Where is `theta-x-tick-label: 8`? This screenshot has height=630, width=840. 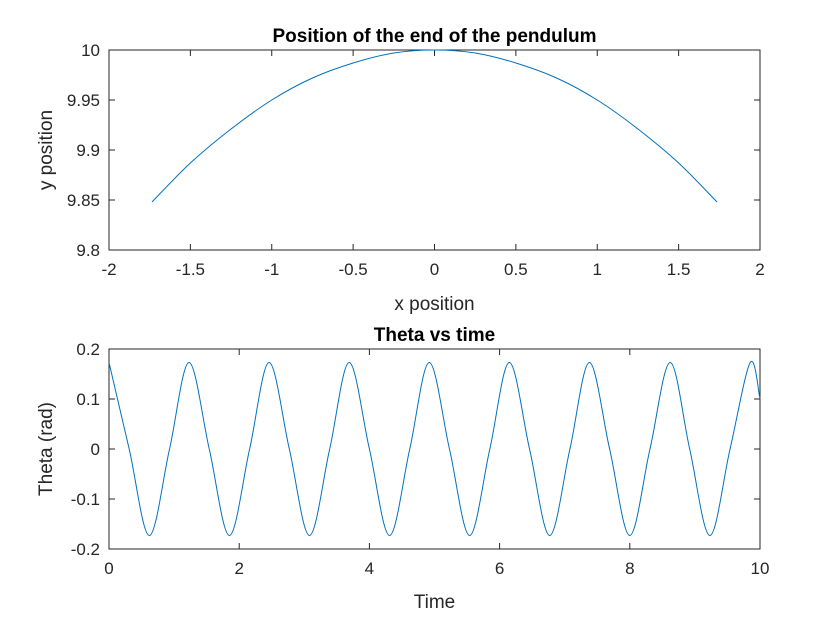
theta-x-tick-label: 8 is located at coordinates (629, 568).